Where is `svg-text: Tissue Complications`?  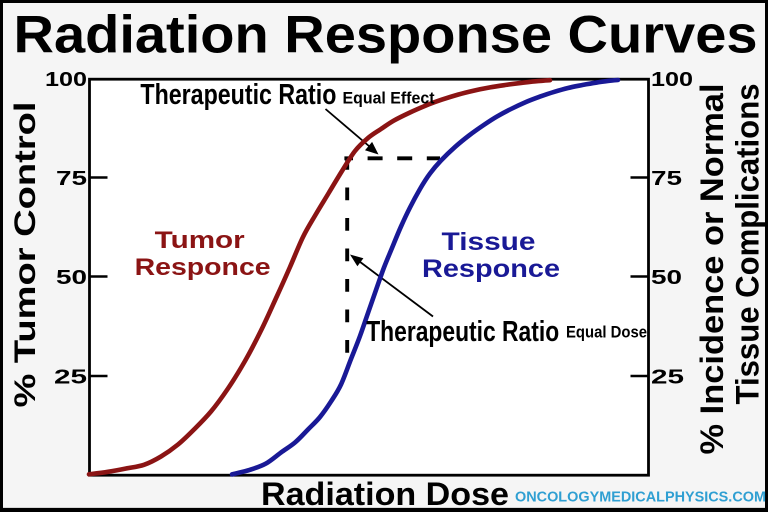 svg-text: Tissue Complications is located at coordinates (748, 244).